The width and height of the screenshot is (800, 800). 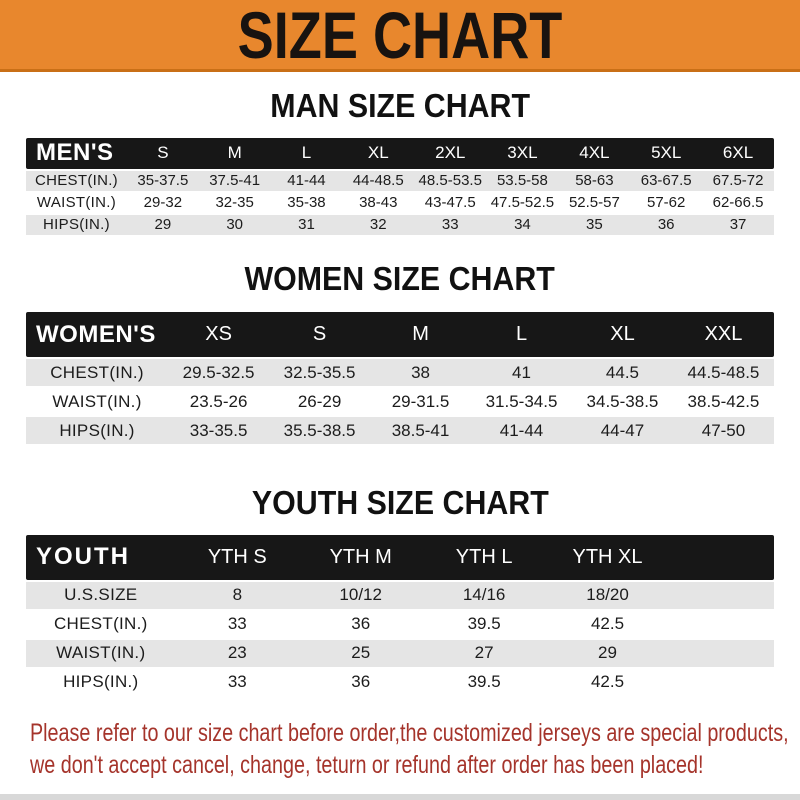 I want to click on size-value-cell: 47-50, so click(x=723, y=430).